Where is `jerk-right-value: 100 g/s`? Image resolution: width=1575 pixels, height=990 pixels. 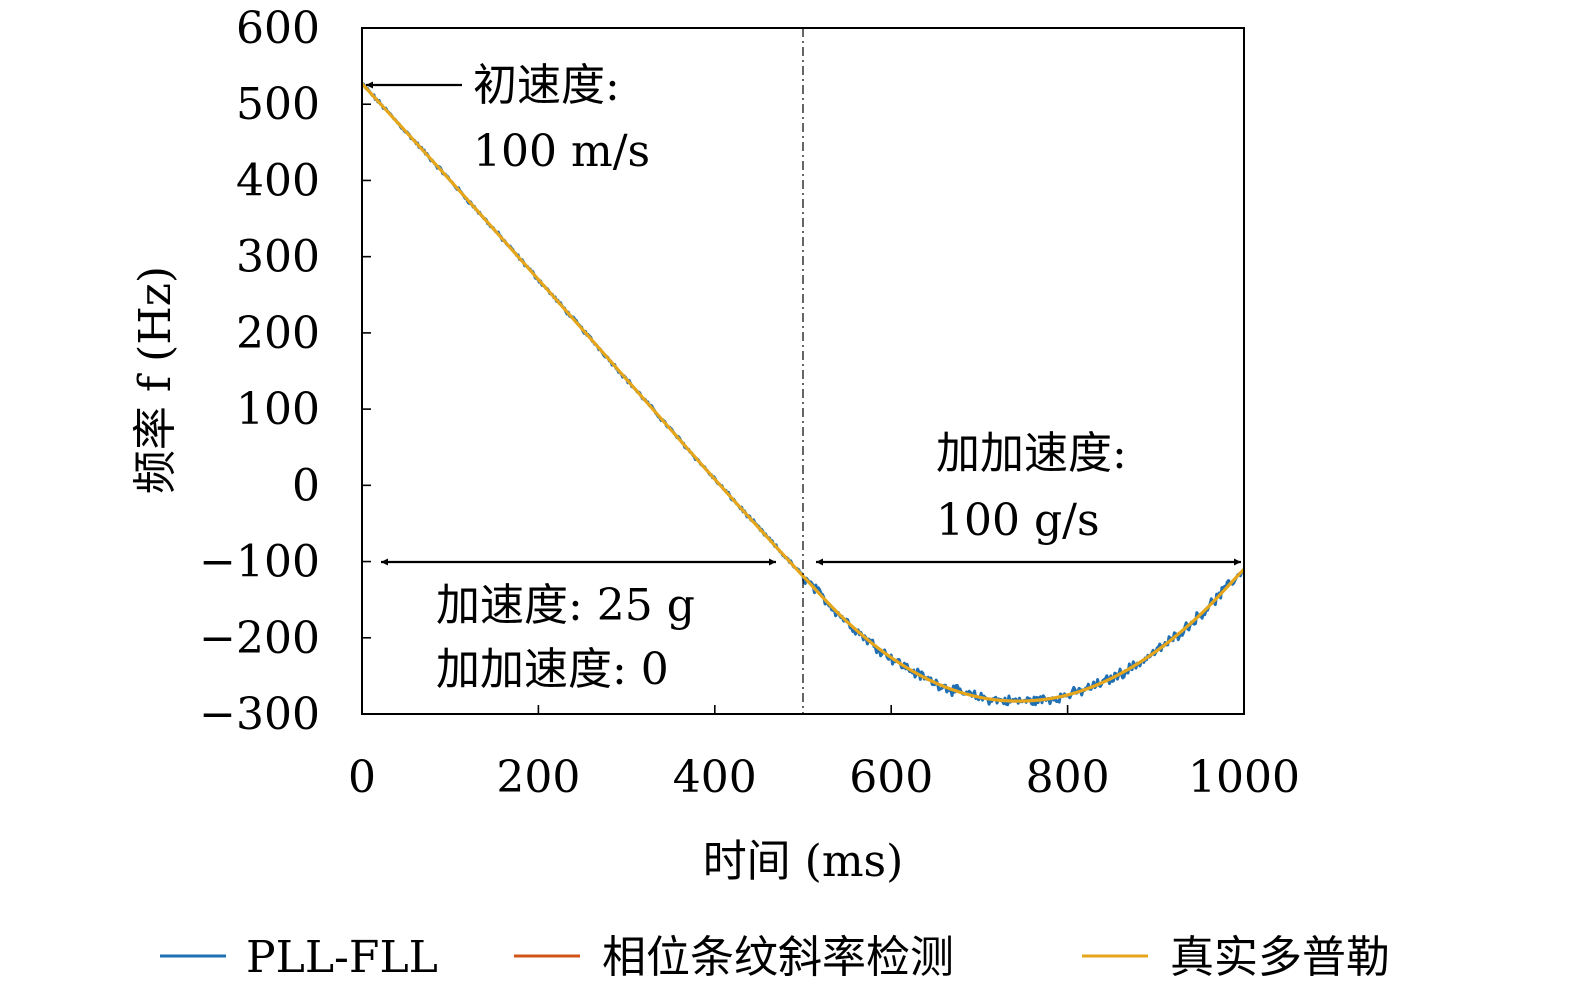 jerk-right-value: 100 g/s is located at coordinates (1018, 520).